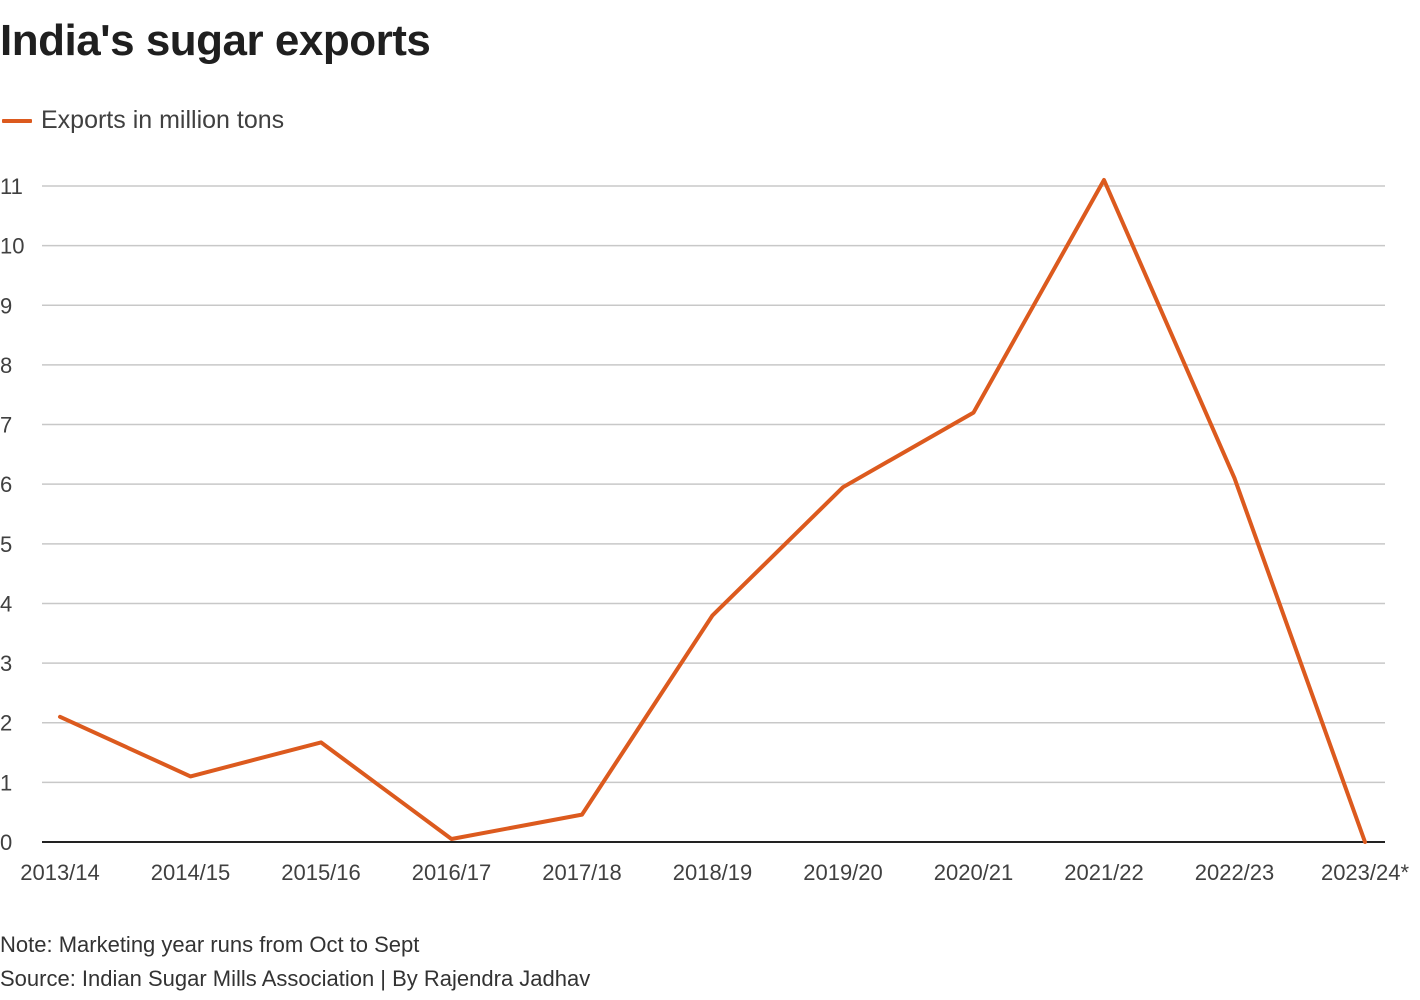 This screenshot has height=1000, width=1420. What do you see at coordinates (713, 615) in the screenshot?
I see `data-point-2018/19` at bounding box center [713, 615].